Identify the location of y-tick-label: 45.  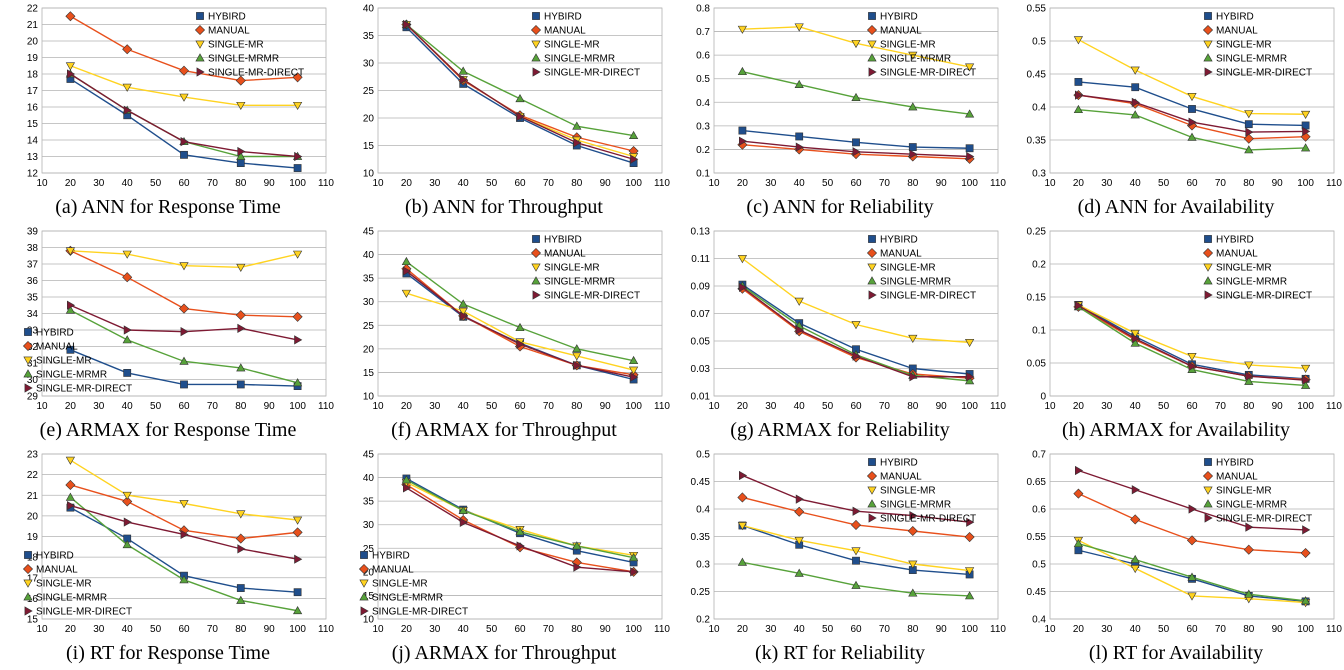
(369, 455).